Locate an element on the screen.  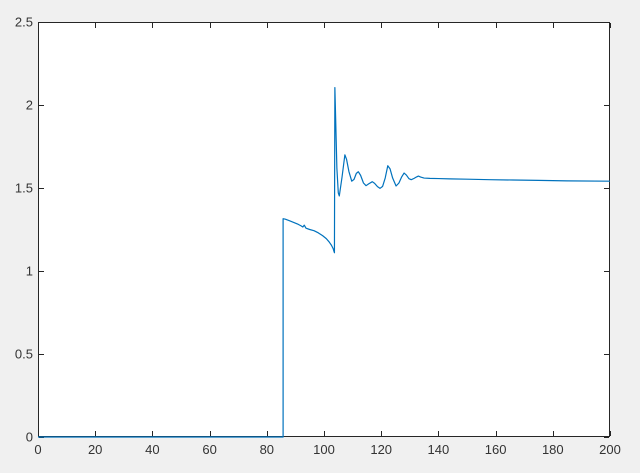
x-tick-label: 0 is located at coordinates (37, 449).